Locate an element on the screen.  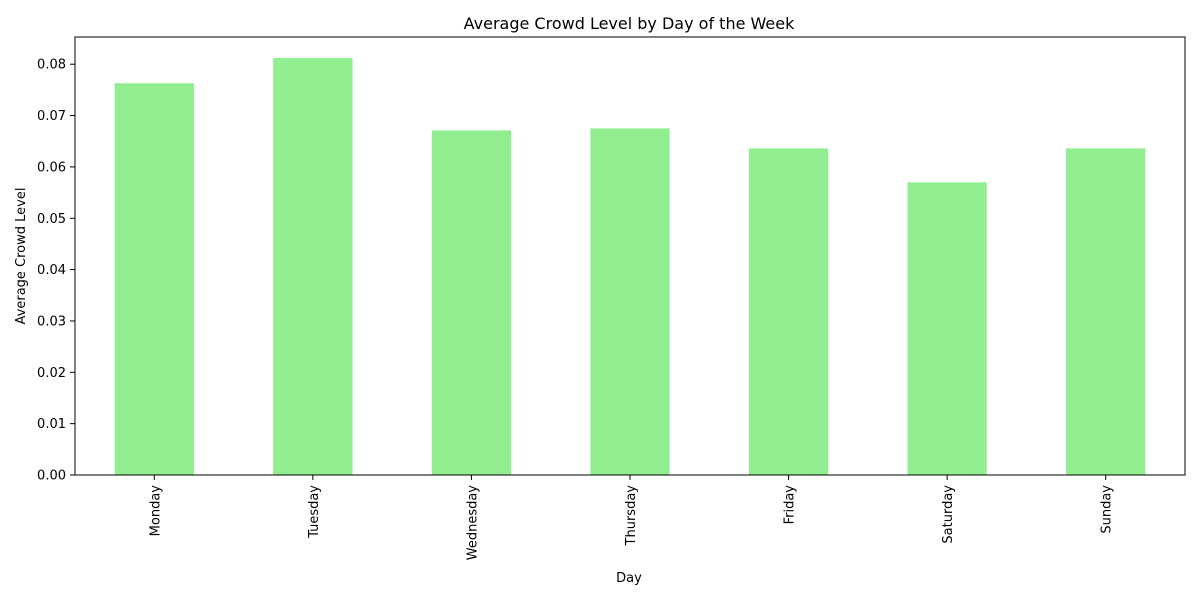
x-tick-label: Saturday is located at coordinates (948, 514).